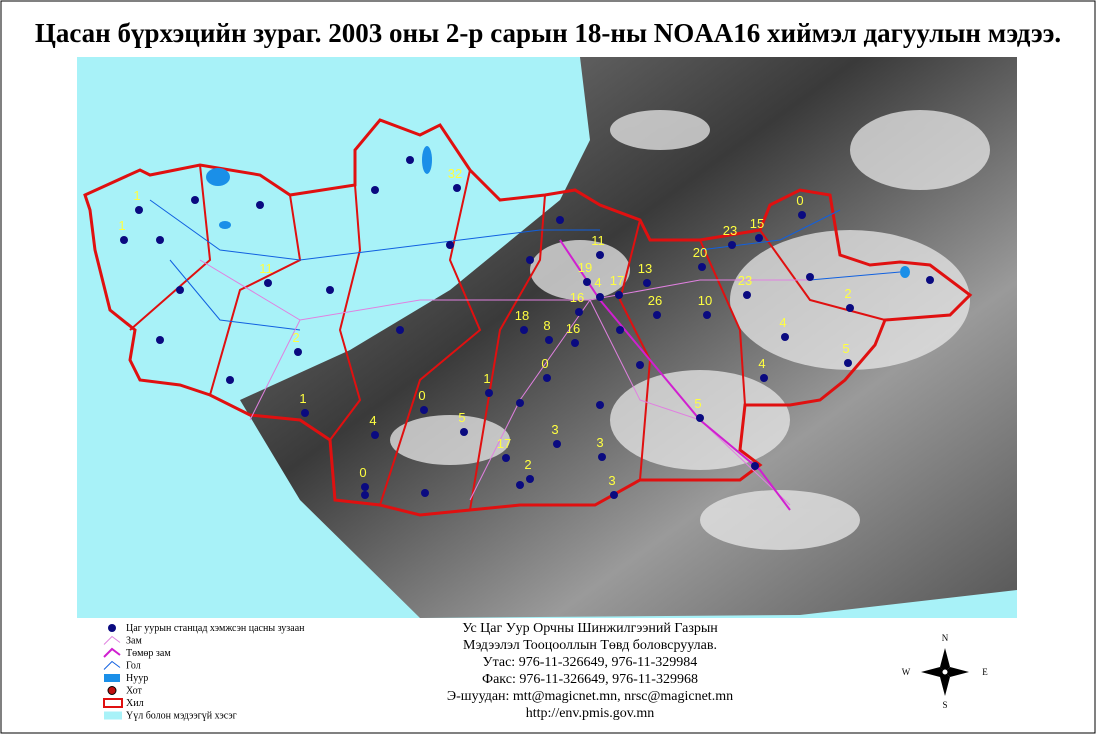  Describe the element at coordinates (590, 679) in the screenshot. I see `footer-line: Факс: 976-11-326649, 976-11-329968` at that location.